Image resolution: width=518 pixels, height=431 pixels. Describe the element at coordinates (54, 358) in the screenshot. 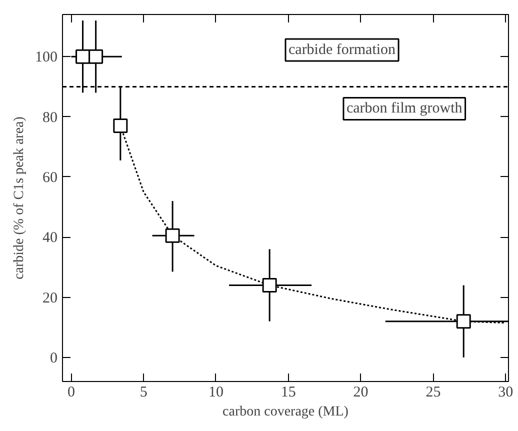

I see `y-tick-label: 0` at that location.